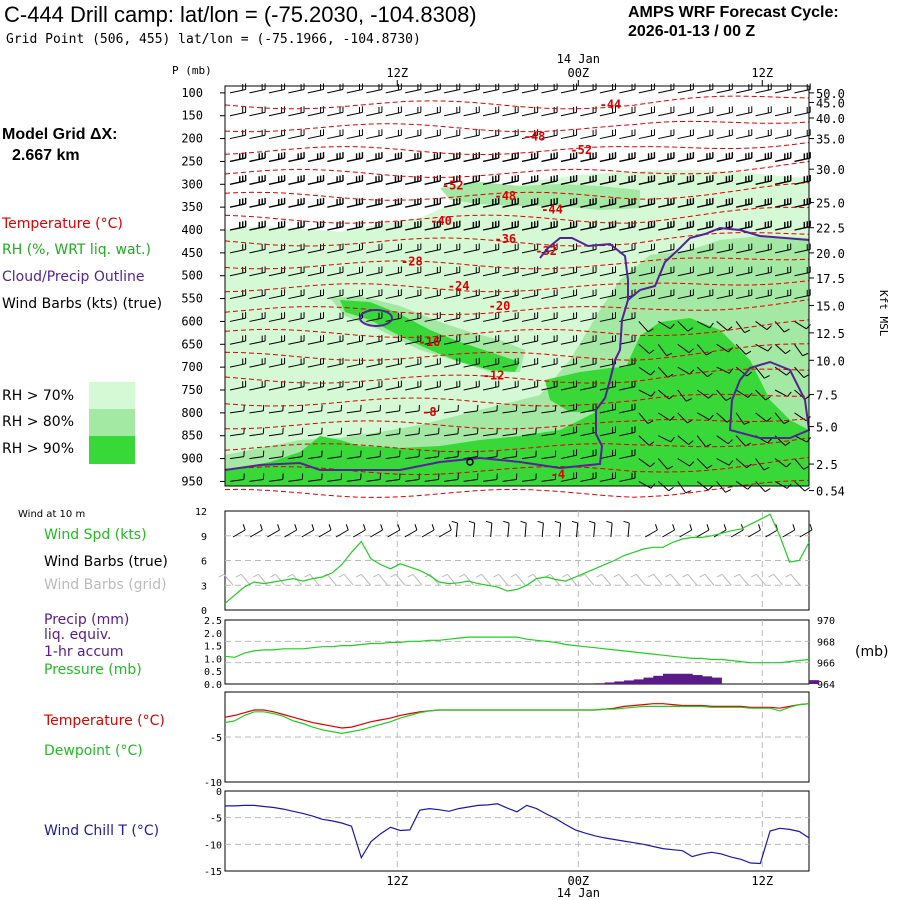 This screenshot has height=900, width=900. I want to click on wind10m-ytick: 9, so click(204, 537).